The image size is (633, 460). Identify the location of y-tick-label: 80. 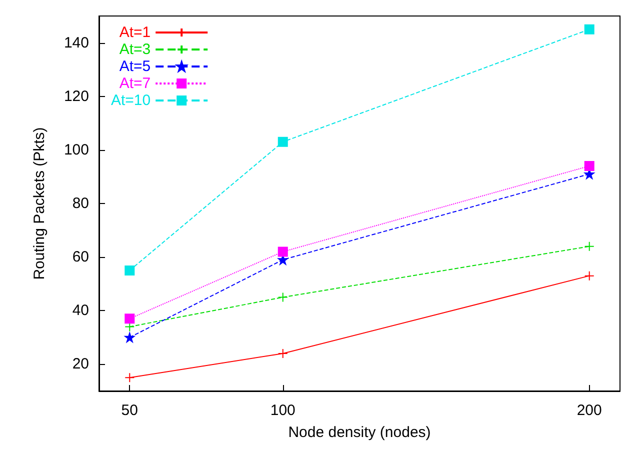
(80, 203).